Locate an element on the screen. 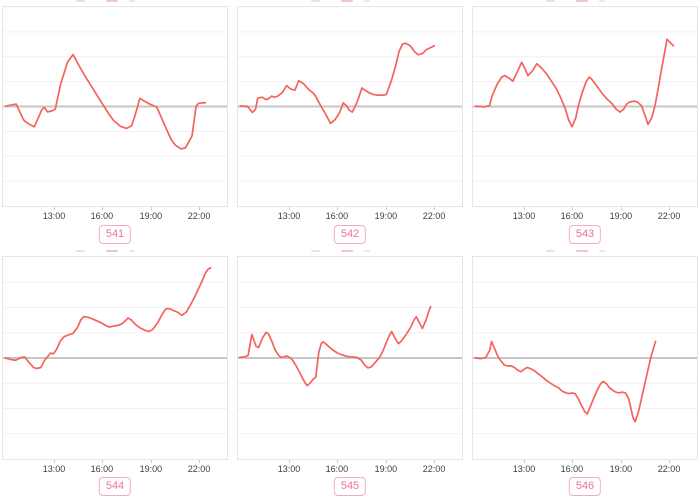  chart-id-badge: 545 is located at coordinates (350, 486).